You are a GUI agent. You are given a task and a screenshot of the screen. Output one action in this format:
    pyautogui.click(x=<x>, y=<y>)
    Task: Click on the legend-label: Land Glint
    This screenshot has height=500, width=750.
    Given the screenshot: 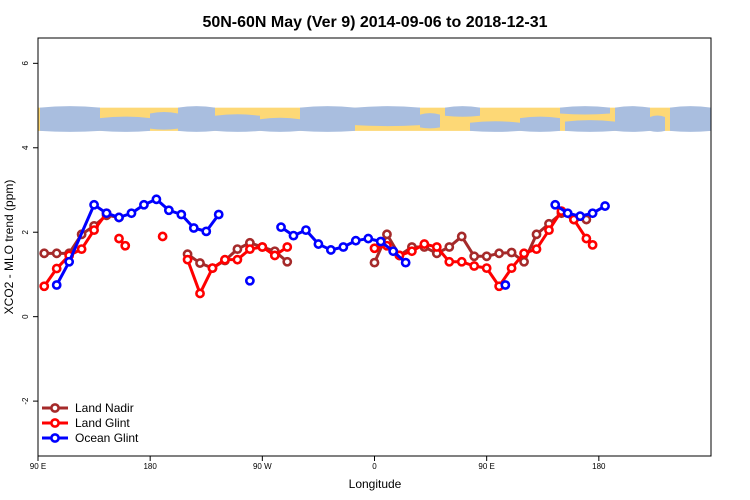 What is the action you would take?
    pyautogui.click(x=102, y=423)
    